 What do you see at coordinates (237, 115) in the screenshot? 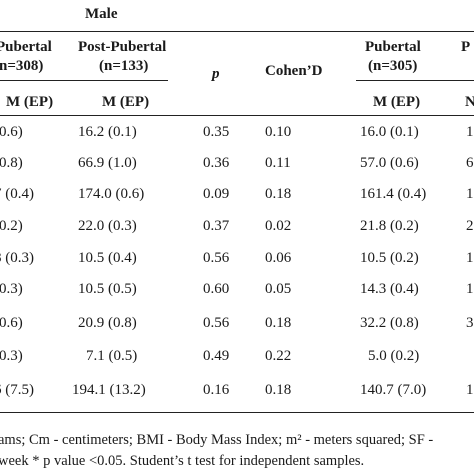
I see `header-bottom-rule` at bounding box center [237, 115].